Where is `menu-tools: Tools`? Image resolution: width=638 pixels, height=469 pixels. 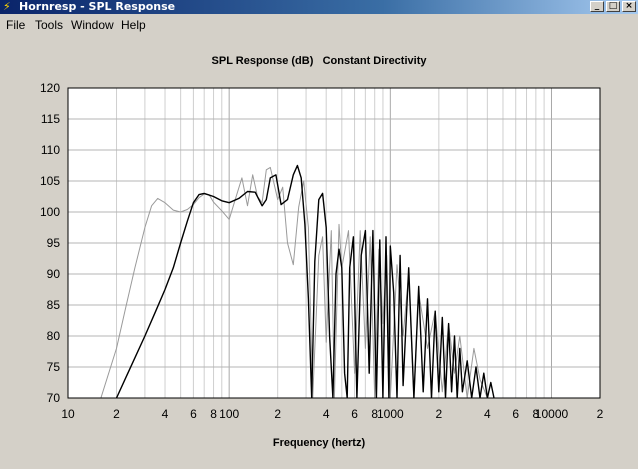 menu-tools: Tools is located at coordinates (49, 25).